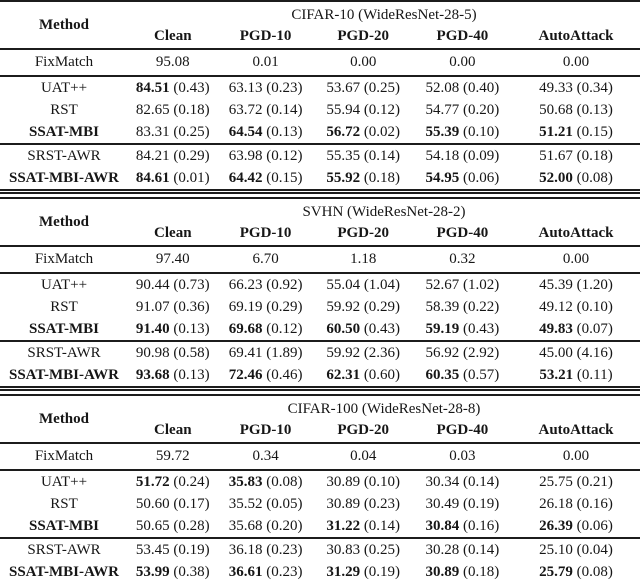 The image size is (640, 582). Describe the element at coordinates (173, 132) in the screenshot. I see `metric-cell: 83.31 (0.25)` at that location.